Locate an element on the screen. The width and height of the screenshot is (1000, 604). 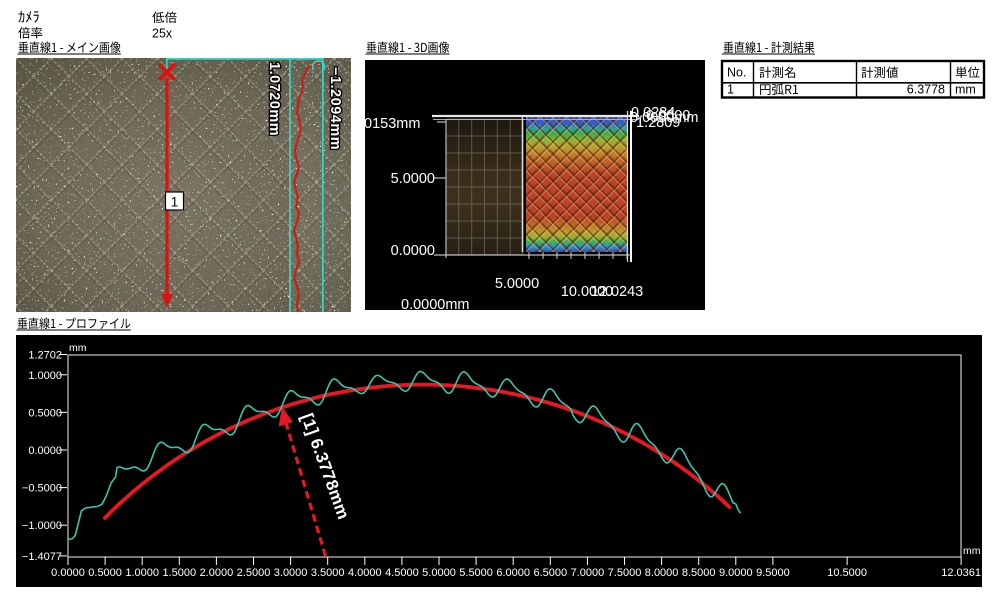
svg-text: 4.5000 is located at coordinates (402, 573).